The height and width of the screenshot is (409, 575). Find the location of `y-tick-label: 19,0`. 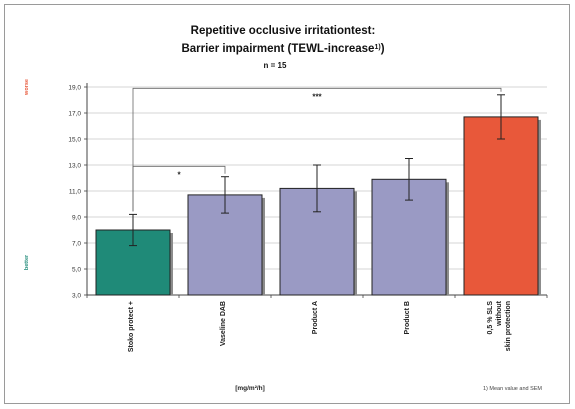

y-tick-label: 19,0 is located at coordinates (74, 87).